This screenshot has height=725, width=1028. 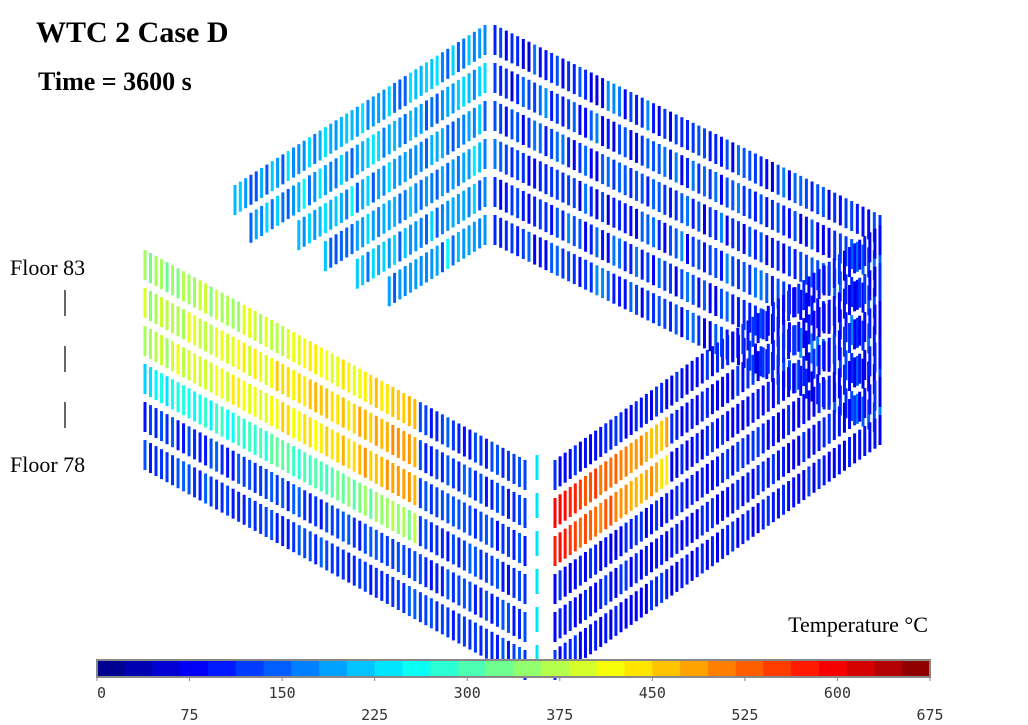 I want to click on colorbar-tick-label: 450, so click(x=652, y=693).